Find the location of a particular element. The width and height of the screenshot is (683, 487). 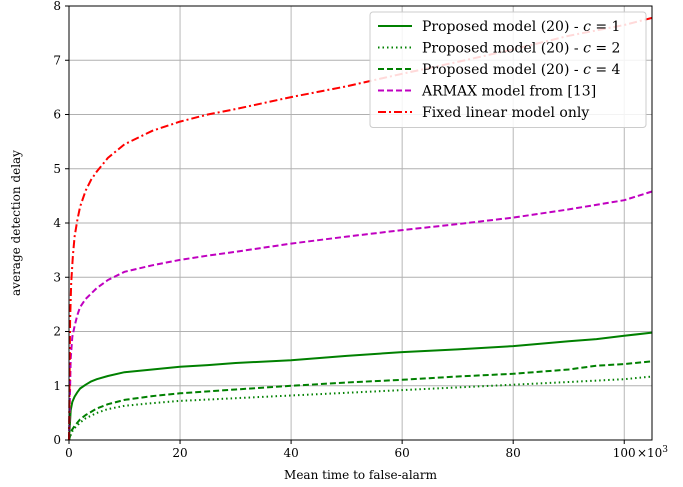

x-tick-label: 100 is located at coordinates (624, 453).